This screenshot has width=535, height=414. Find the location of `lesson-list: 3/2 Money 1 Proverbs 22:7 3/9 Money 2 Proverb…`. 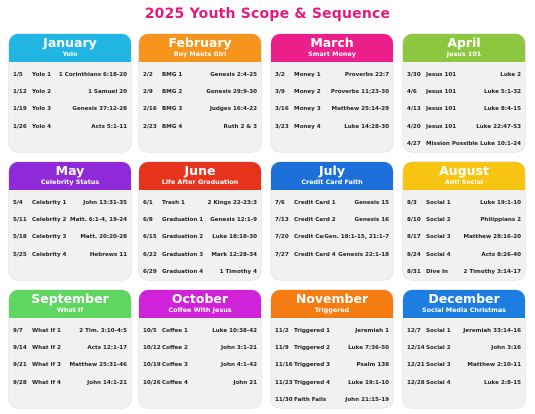

lesson-list: 3/2 Money 1 Proverbs 22:7 3/9 Money 2 Proverb… is located at coordinates (332, 98).